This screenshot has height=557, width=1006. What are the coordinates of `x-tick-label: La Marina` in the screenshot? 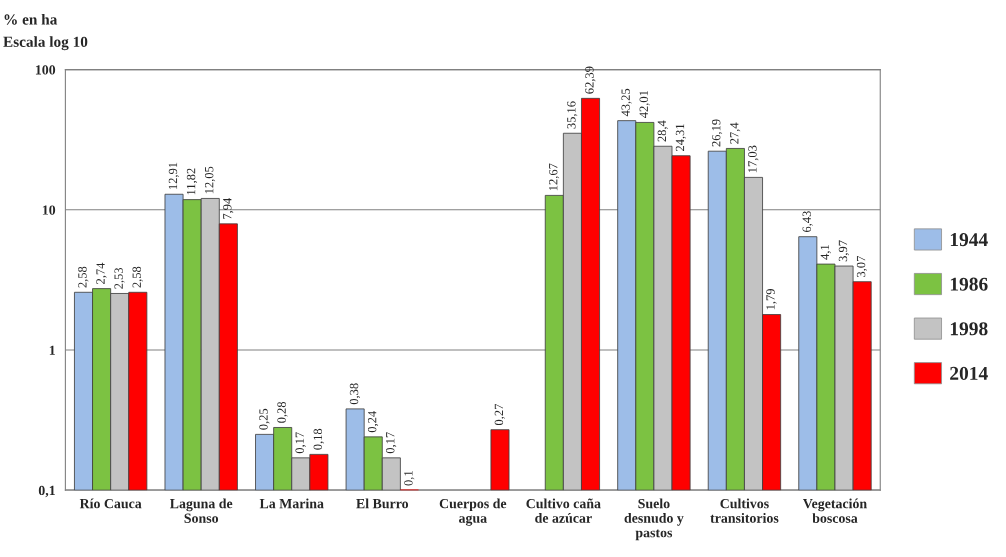 It's located at (291, 503).